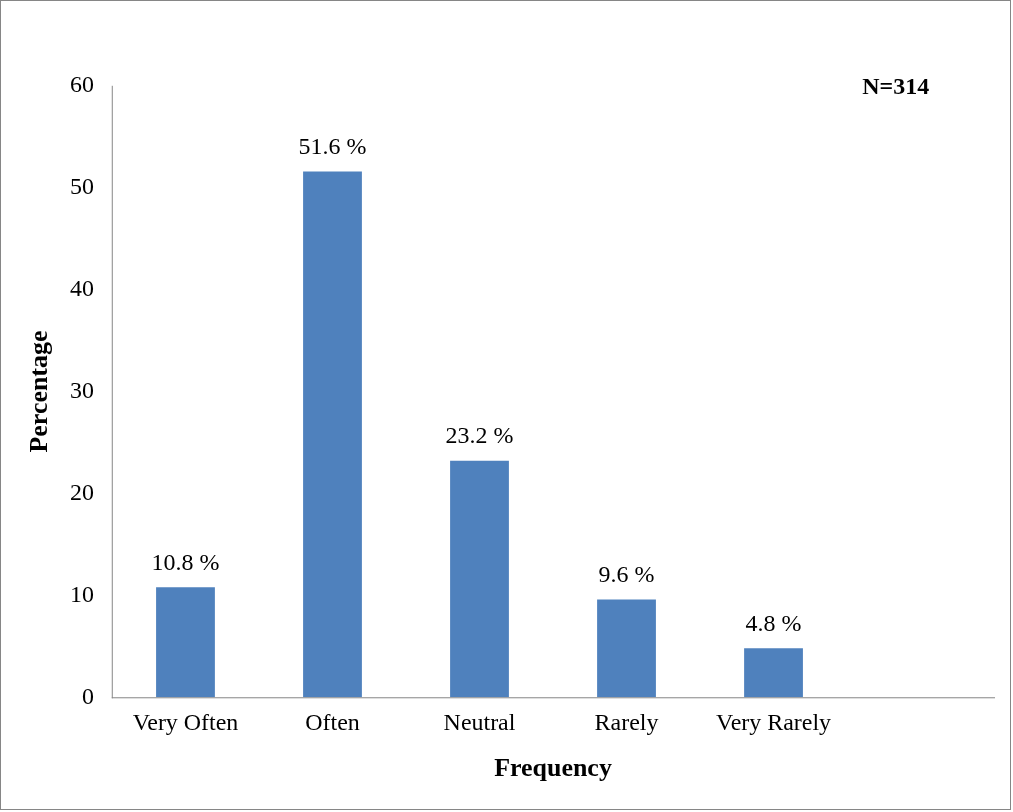 The image size is (1013, 812). Describe the element at coordinates (626, 721) in the screenshot. I see `x-tick-label: Rarely` at that location.